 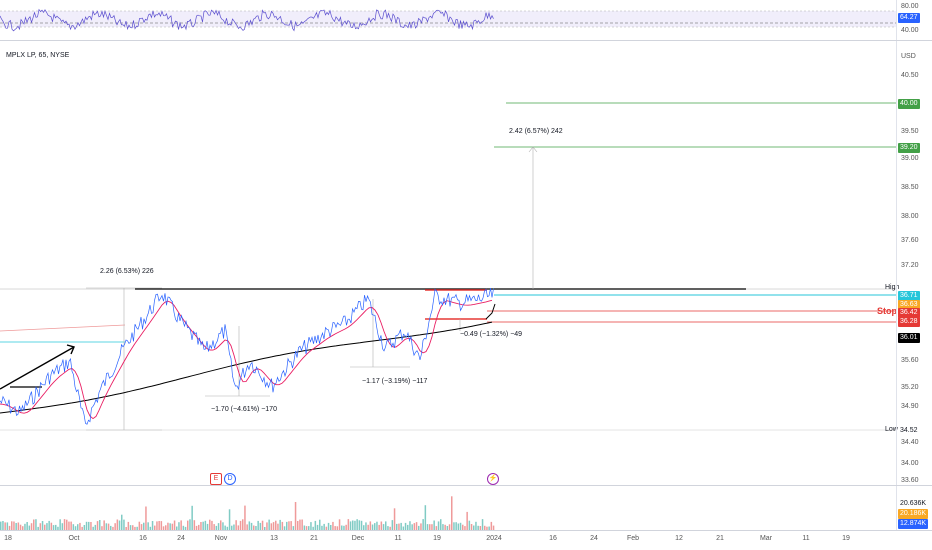 I want to click on rsi-plot, so click(x=448, y=20).